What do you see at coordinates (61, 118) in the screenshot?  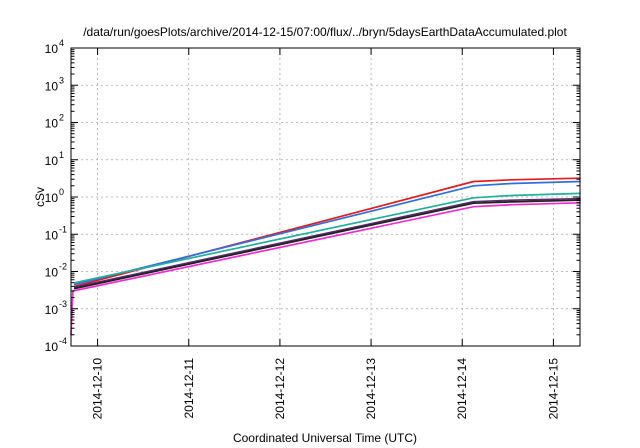 I see `y-tick-exponent: 2` at bounding box center [61, 118].